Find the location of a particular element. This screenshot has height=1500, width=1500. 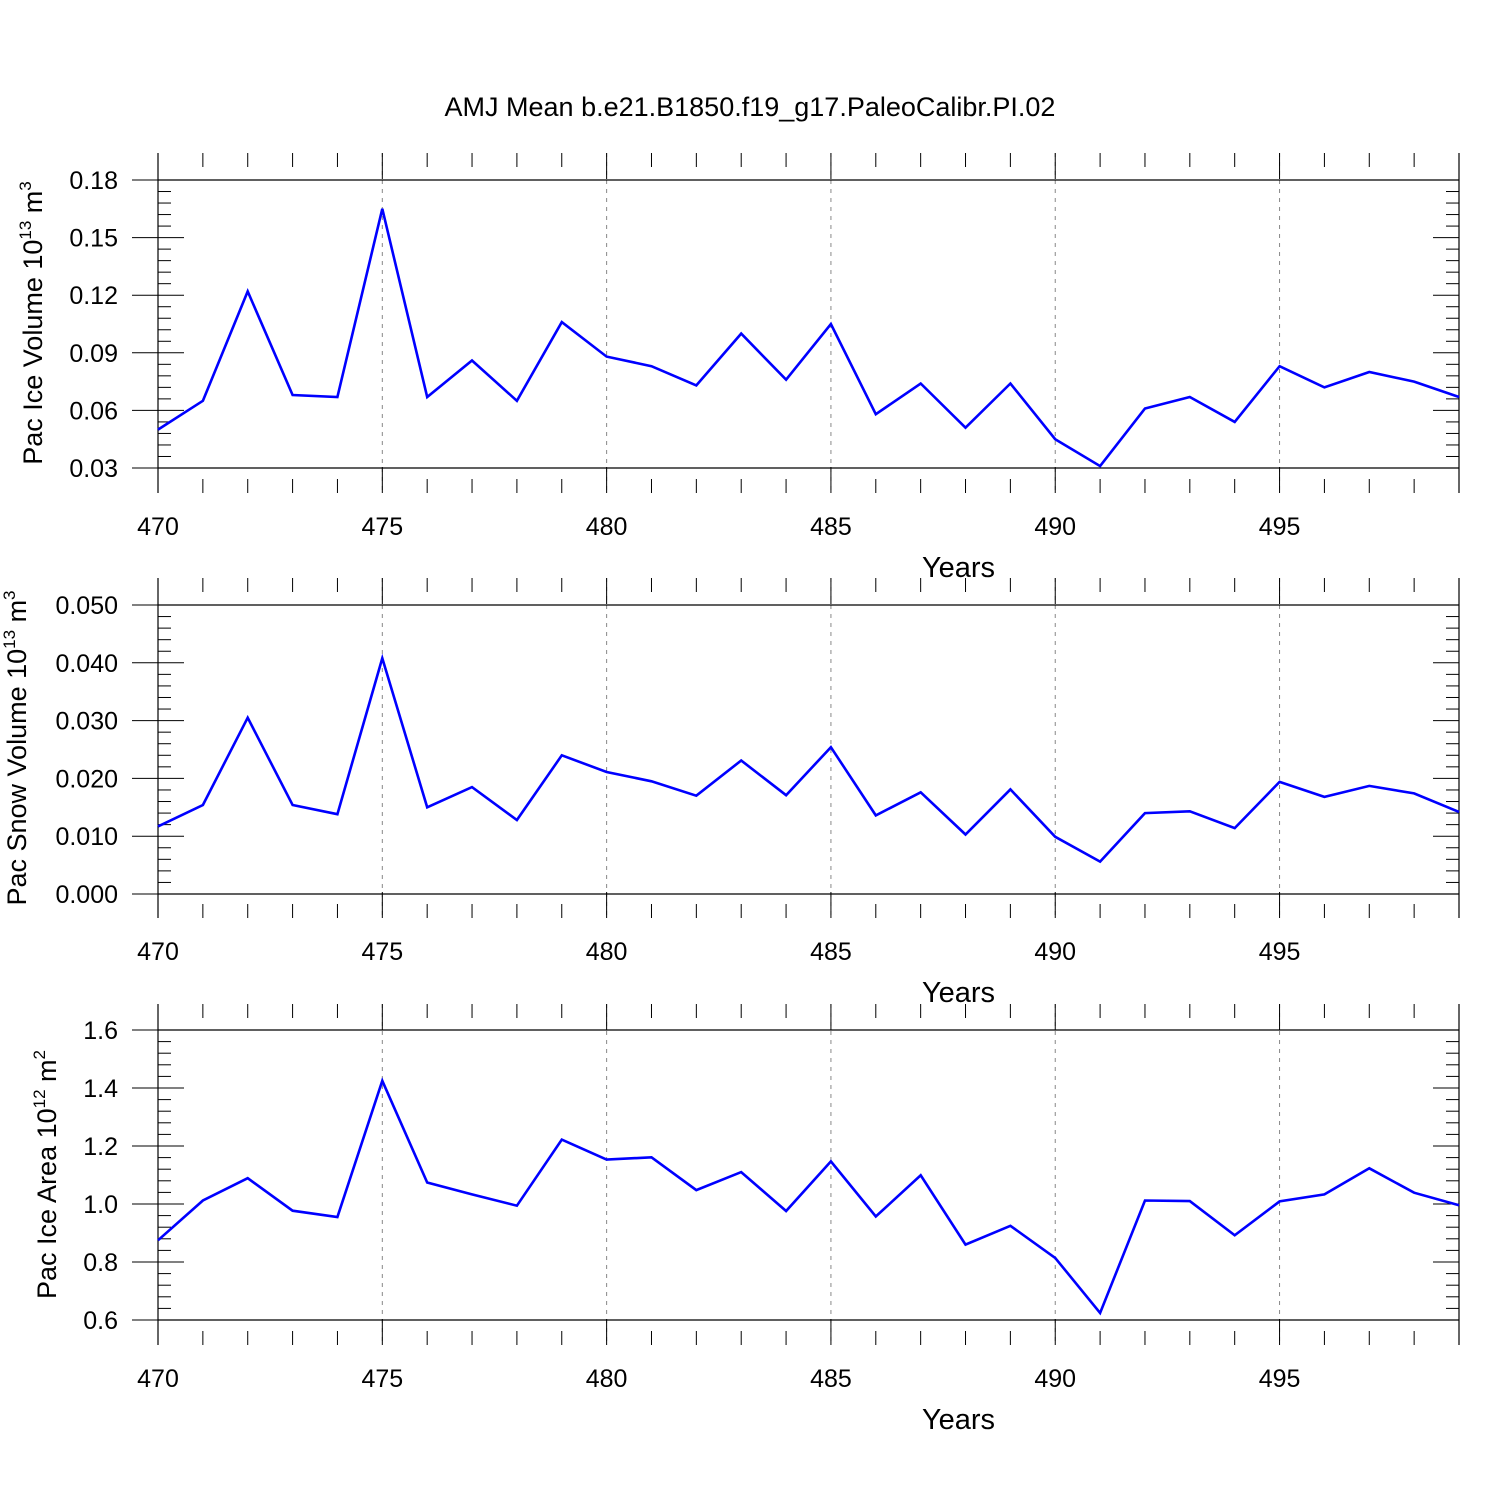

y-tick-label: 0.06 is located at coordinates (93, 411).